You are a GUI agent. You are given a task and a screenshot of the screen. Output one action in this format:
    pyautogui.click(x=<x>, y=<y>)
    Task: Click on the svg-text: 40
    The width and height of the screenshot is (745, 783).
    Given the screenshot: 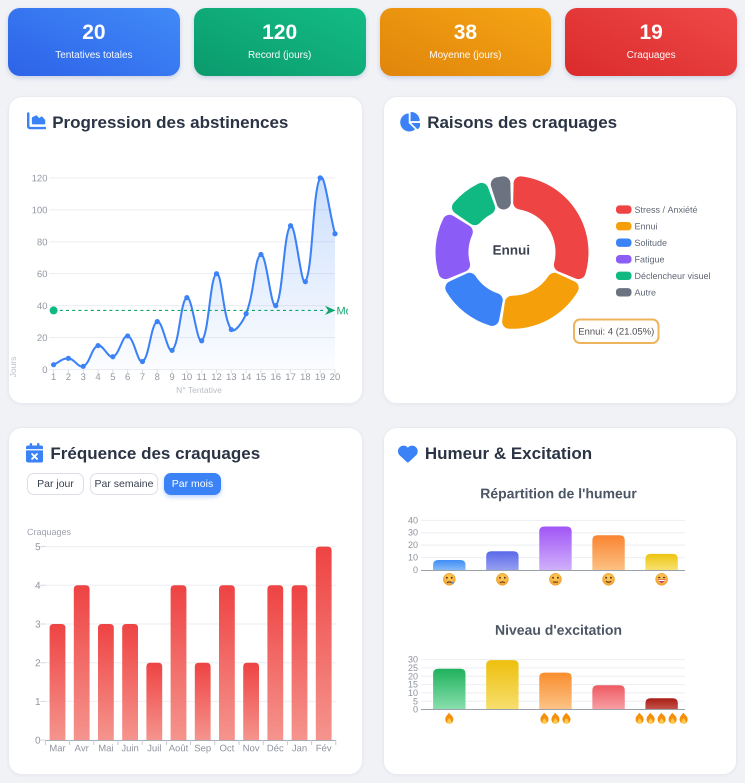 What is the action you would take?
    pyautogui.click(x=412, y=520)
    